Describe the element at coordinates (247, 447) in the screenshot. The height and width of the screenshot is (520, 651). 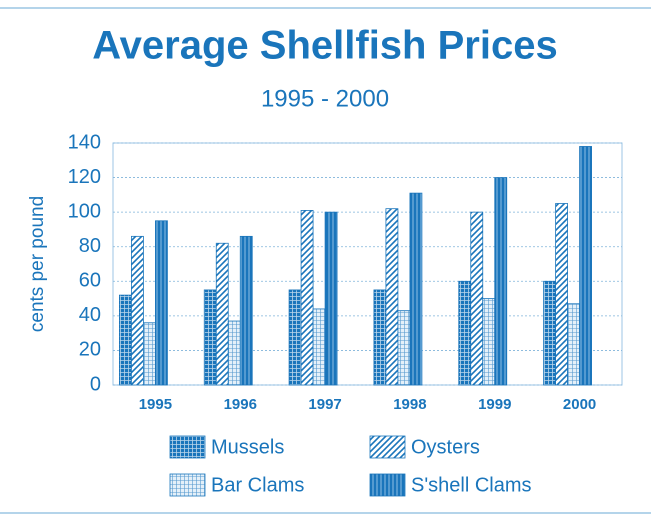
I see `legend-label: Mussels` at that location.